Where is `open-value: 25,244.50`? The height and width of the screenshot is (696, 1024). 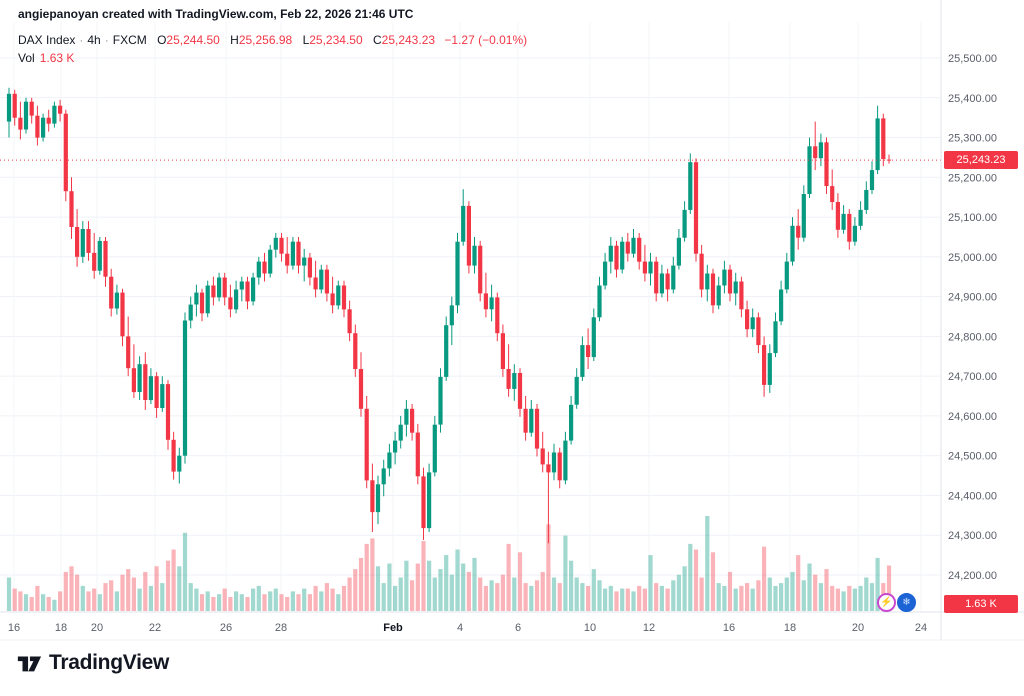
open-value: 25,244.50 is located at coordinates (193, 40).